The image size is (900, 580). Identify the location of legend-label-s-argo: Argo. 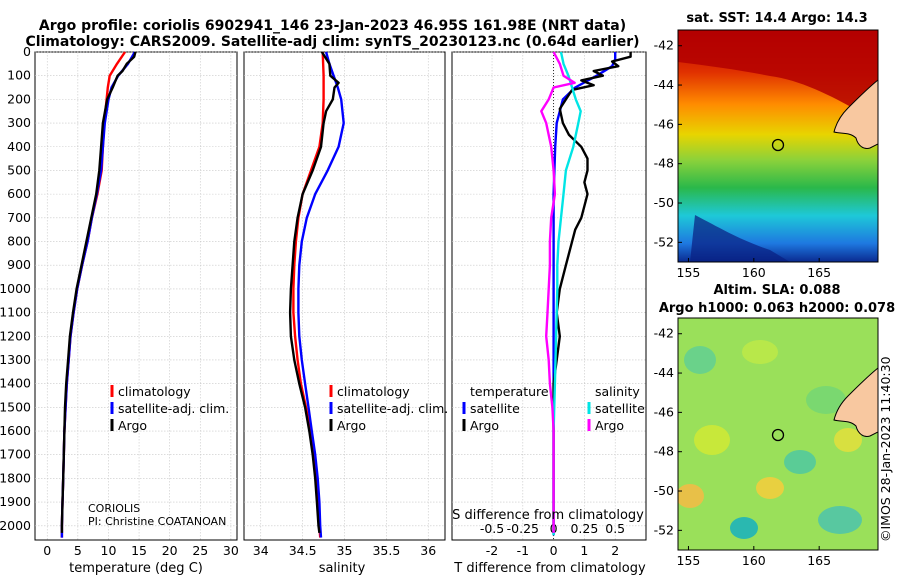
(609, 425).